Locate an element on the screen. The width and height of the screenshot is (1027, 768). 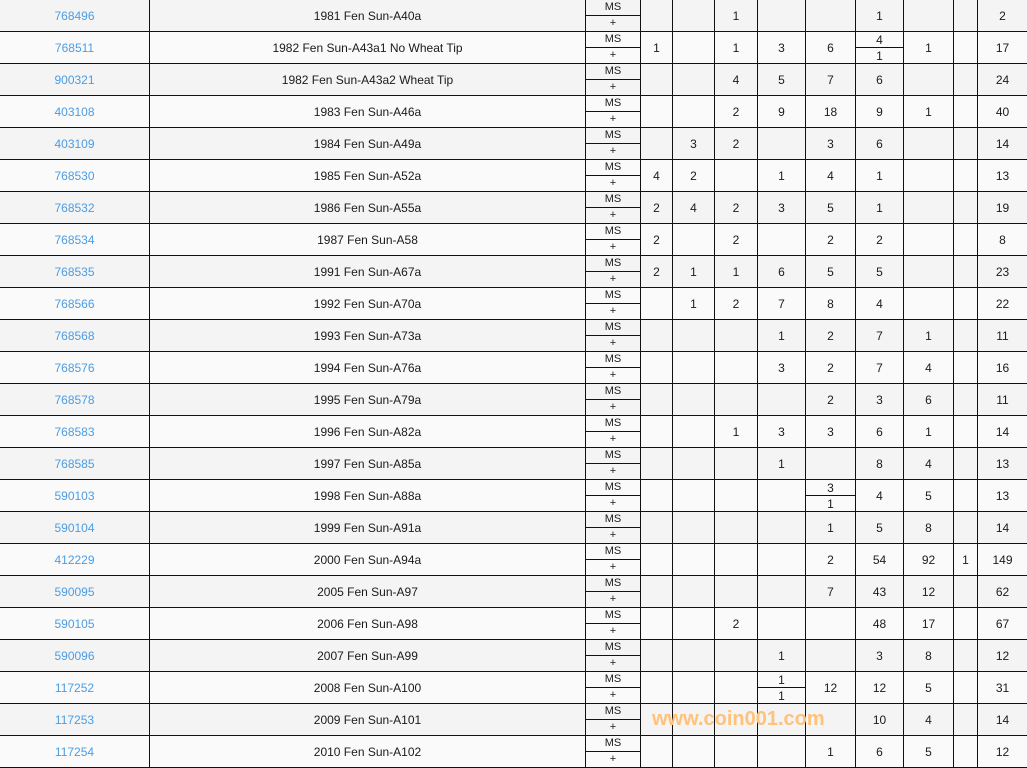
description-cell: 1998 Fen Sun-A88a is located at coordinates (367, 495).